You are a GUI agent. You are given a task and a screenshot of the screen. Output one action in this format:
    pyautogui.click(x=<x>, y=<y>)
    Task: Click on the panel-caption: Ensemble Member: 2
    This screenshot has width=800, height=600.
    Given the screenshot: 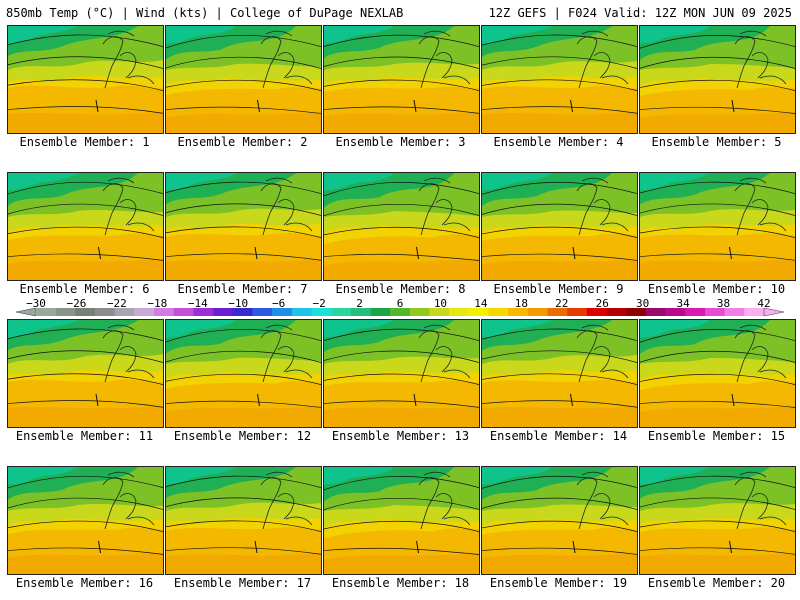 What is the action you would take?
    pyautogui.click(x=242, y=142)
    